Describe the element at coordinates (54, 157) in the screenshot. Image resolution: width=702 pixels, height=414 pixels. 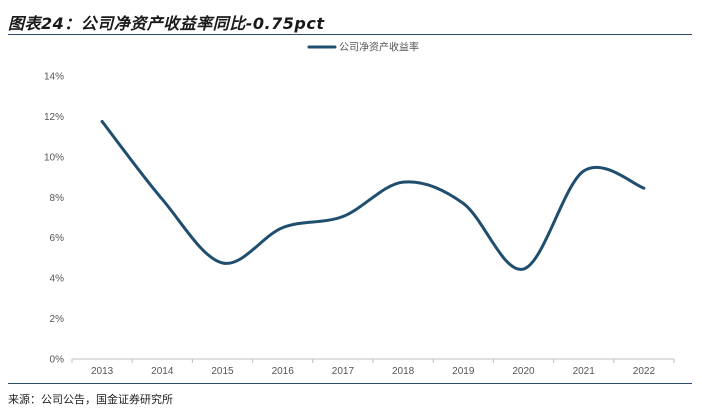
I see `y-tick-label: 10%` at that location.